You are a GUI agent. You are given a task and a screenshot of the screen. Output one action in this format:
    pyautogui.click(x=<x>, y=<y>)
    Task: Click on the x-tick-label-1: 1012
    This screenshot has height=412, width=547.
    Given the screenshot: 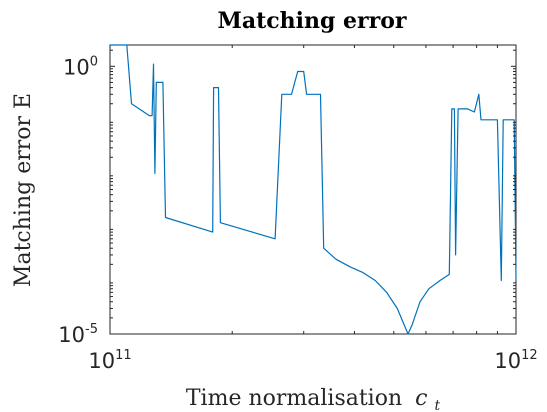 What is the action you would take?
    pyautogui.click(x=515, y=360)
    